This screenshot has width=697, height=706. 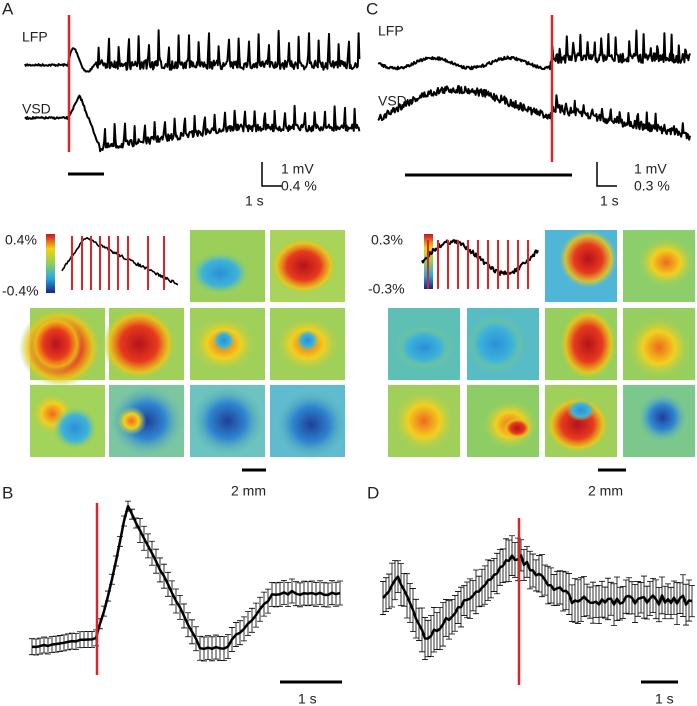 What do you see at coordinates (372, 9) in the screenshot?
I see `panel-label: C` at bounding box center [372, 9].